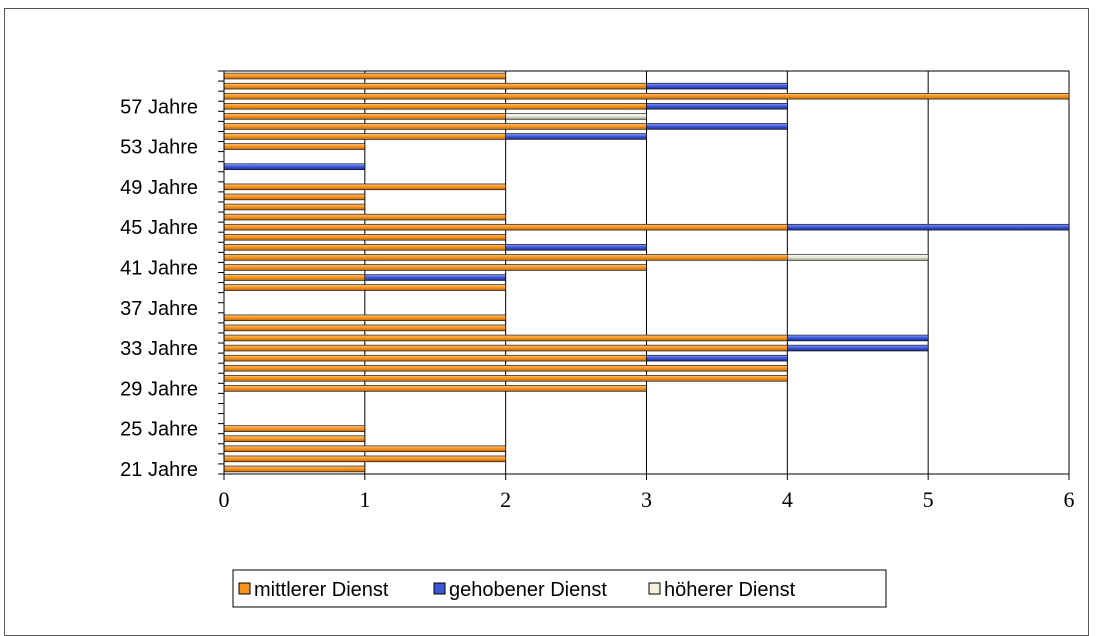 The image size is (1097, 636). Describe the element at coordinates (1069, 499) in the screenshot. I see `x-tick-label: 6` at that location.